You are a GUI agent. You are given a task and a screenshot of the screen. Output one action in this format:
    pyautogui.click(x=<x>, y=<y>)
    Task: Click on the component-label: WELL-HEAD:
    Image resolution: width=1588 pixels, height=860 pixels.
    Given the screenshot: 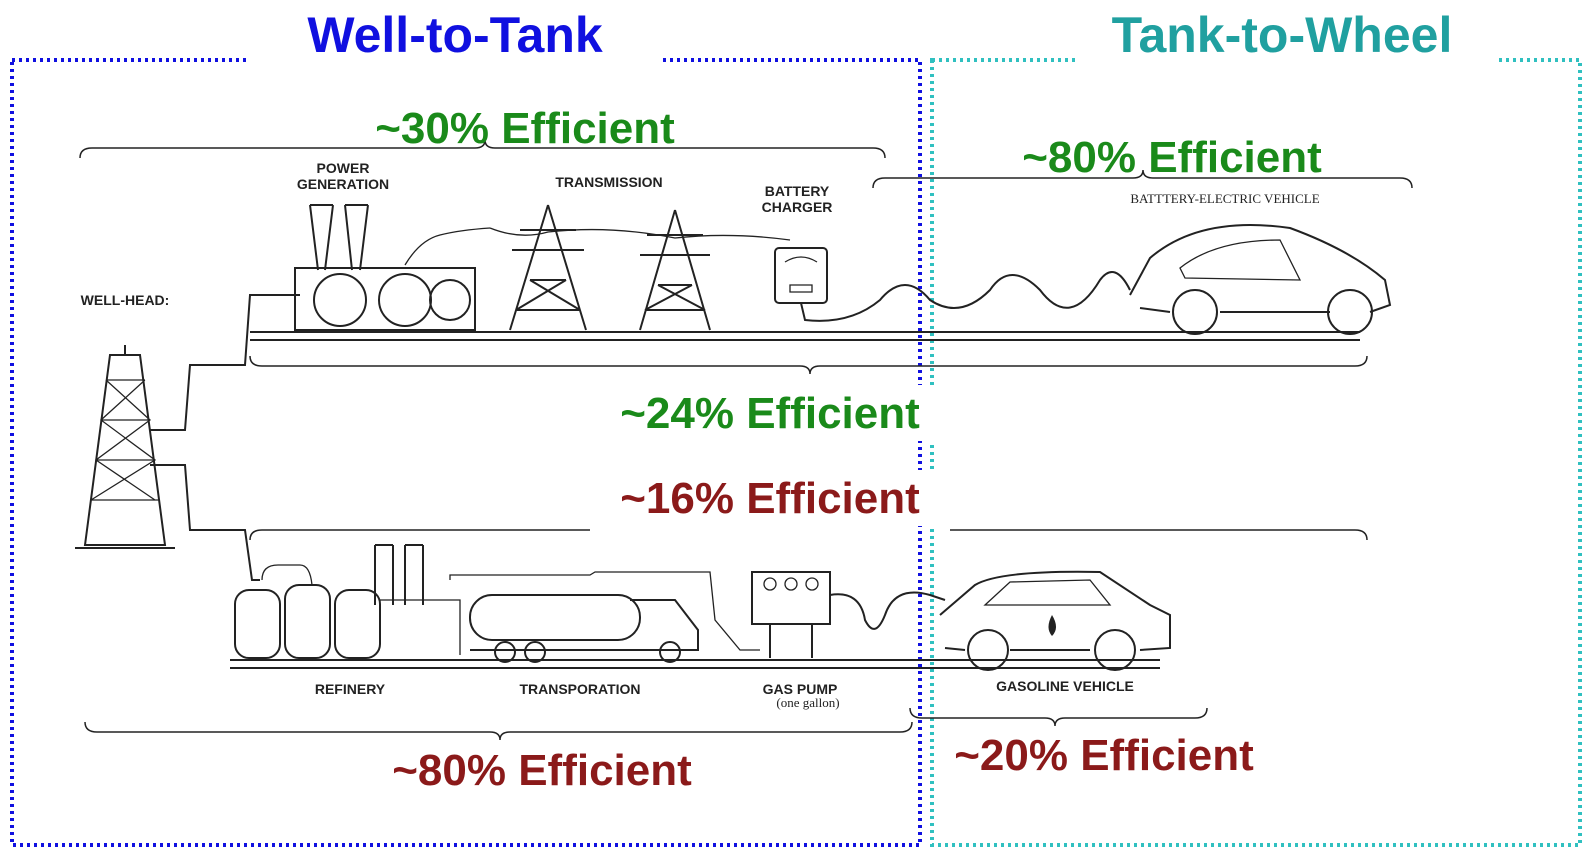 What is the action you would take?
    pyautogui.click(x=125, y=300)
    